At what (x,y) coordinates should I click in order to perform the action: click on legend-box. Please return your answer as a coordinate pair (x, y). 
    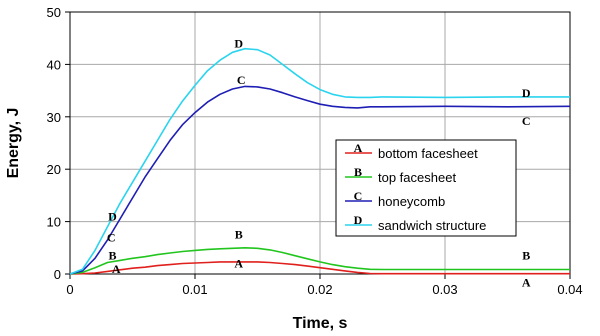
    Looking at the image, I should click on (426, 188).